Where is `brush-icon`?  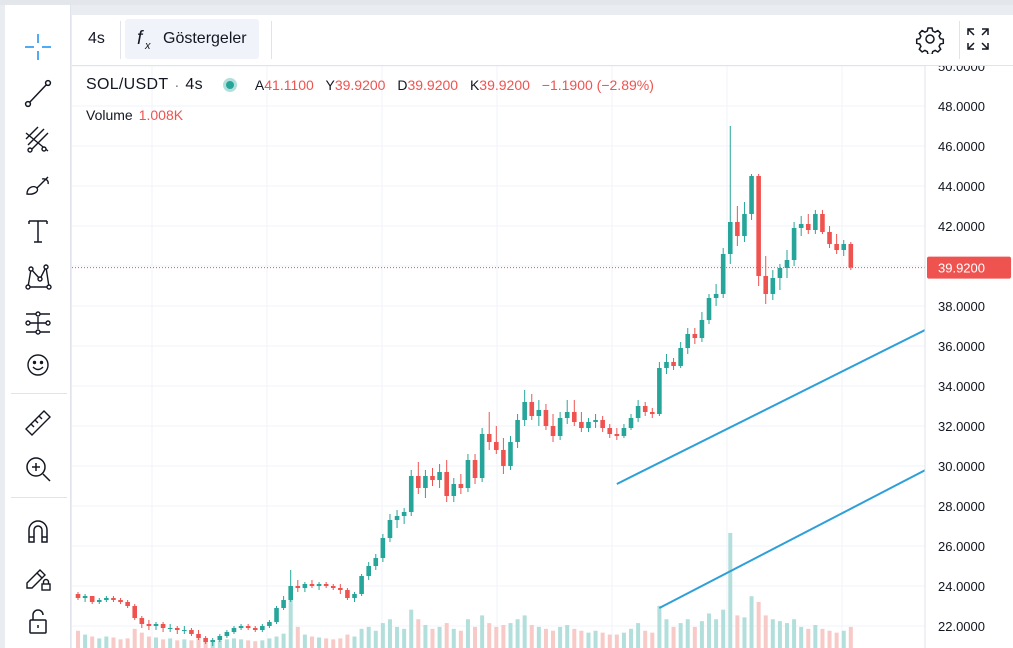
brush-icon is located at coordinates (38, 185).